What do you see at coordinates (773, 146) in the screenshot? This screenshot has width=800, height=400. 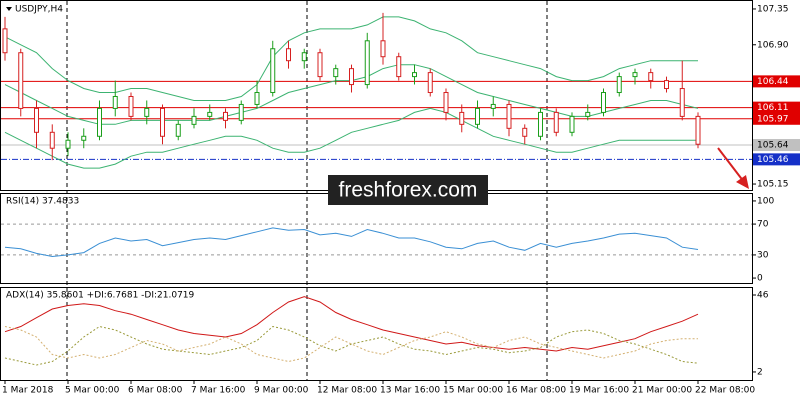 I see `level-label: 105.64` at bounding box center [773, 146].